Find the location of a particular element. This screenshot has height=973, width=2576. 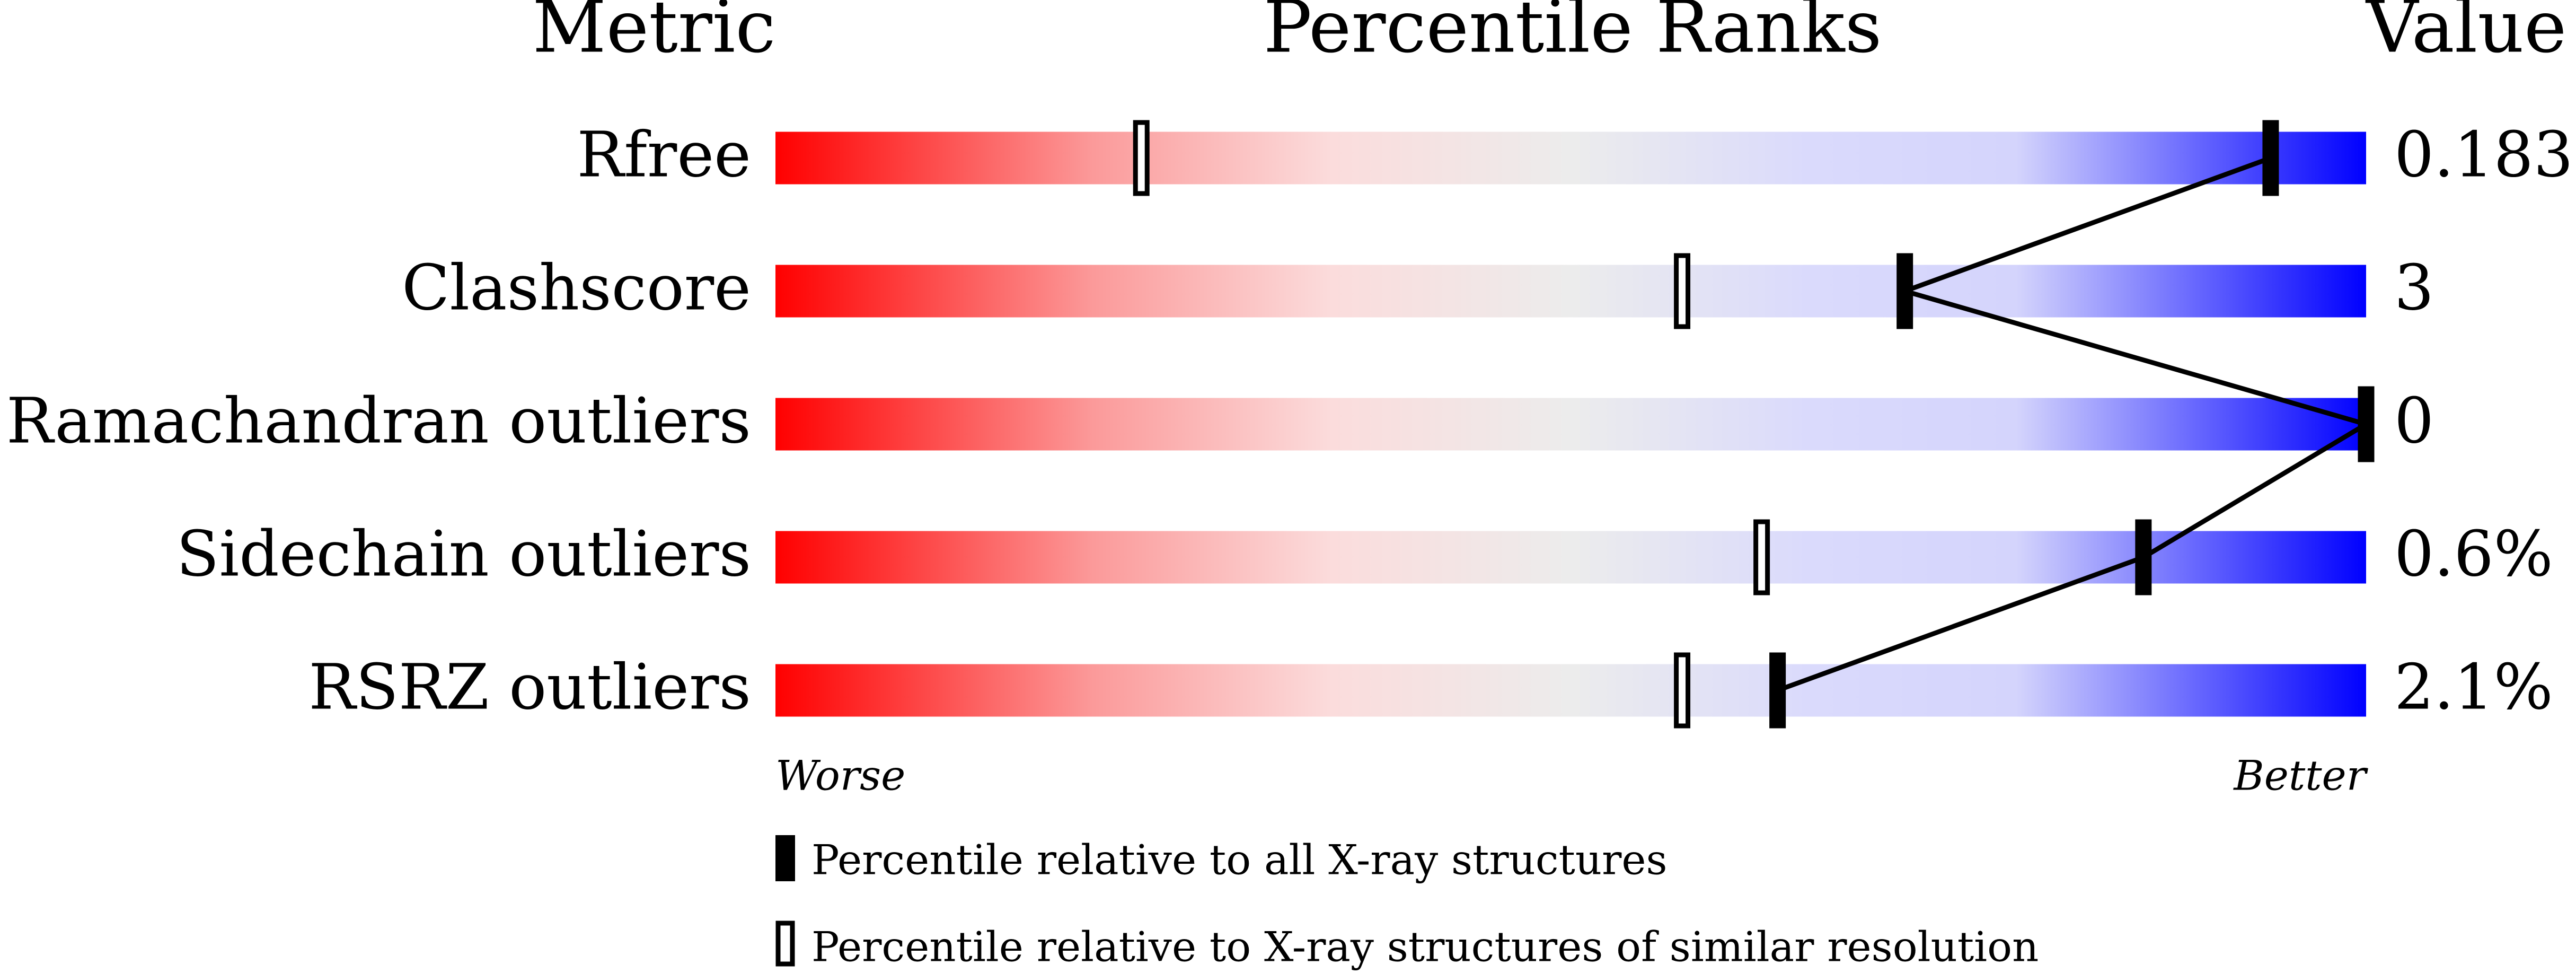

metric-label: RSRZ outliers is located at coordinates (529, 687).